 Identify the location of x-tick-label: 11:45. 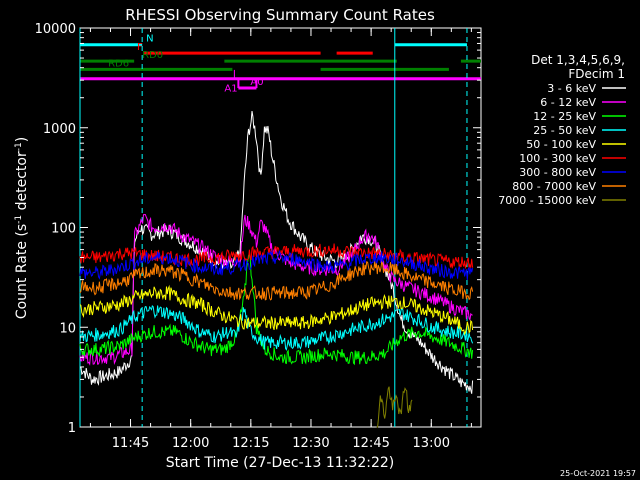
(130, 443).